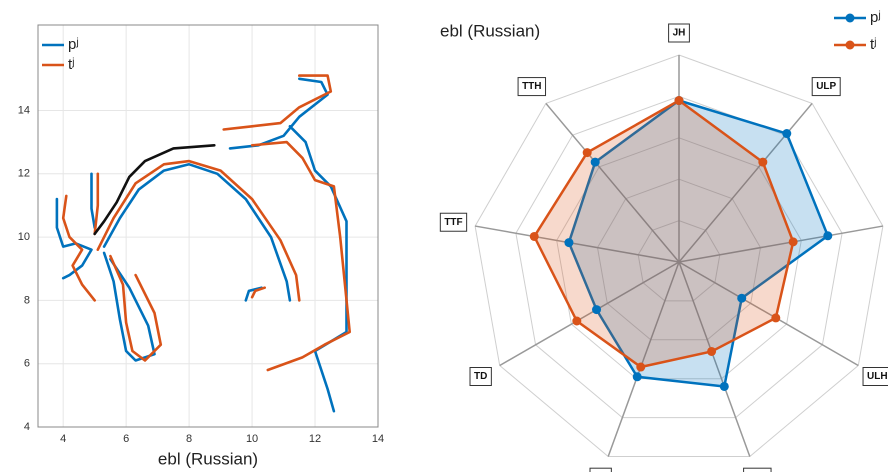 This screenshot has width=888, height=472. I want to click on x-tick-label: 10, so click(252, 439).